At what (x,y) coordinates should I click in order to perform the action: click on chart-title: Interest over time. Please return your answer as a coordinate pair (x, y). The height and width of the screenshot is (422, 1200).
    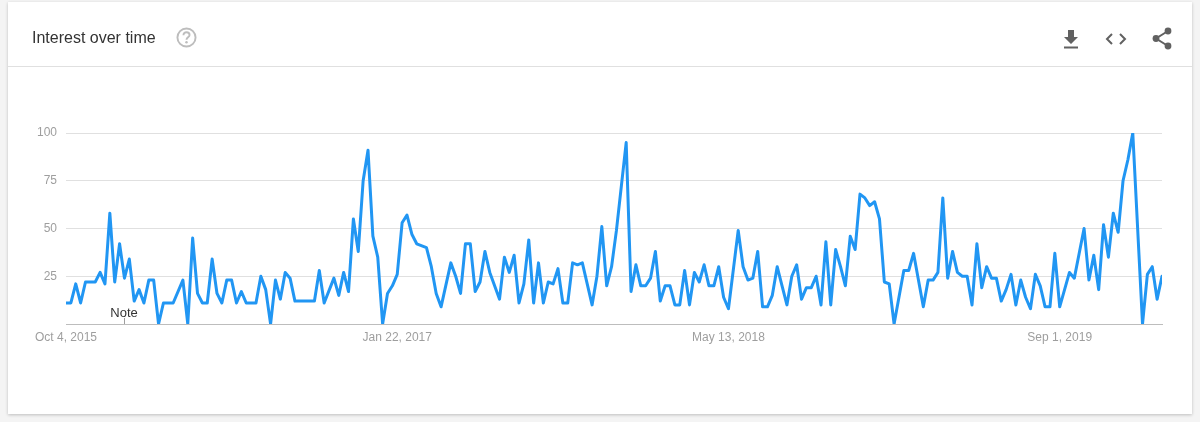
    Looking at the image, I should click on (94, 38).